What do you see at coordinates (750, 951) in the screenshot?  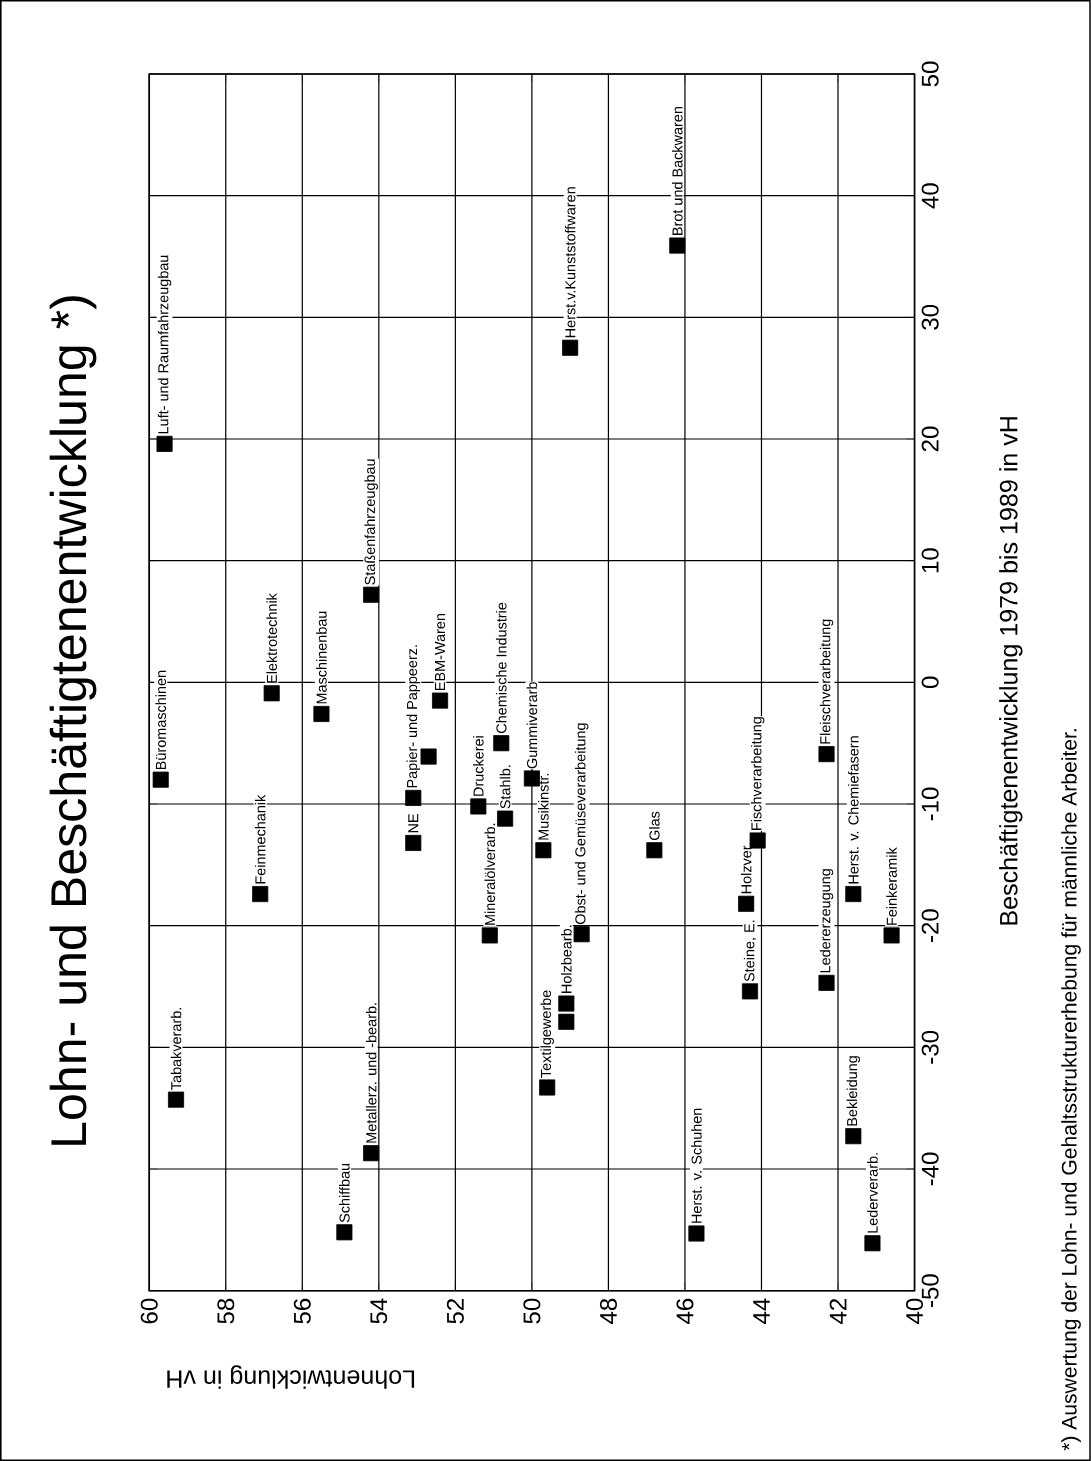 I see `annotation: Steine, E.` at bounding box center [750, 951].